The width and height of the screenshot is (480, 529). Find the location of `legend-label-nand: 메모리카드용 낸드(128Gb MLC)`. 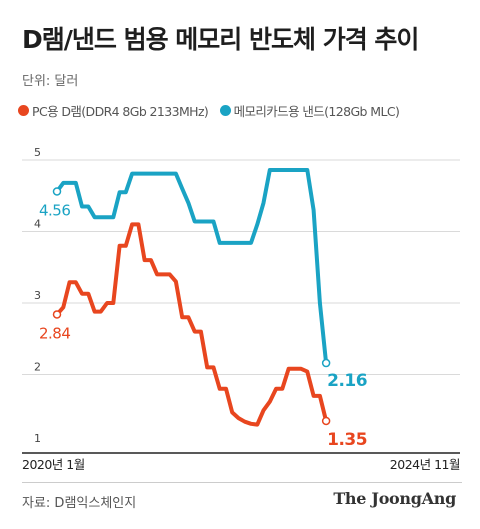

legend-label-nand: 메모리카드용 낸드(128Gb MLC) is located at coordinates (316, 111).